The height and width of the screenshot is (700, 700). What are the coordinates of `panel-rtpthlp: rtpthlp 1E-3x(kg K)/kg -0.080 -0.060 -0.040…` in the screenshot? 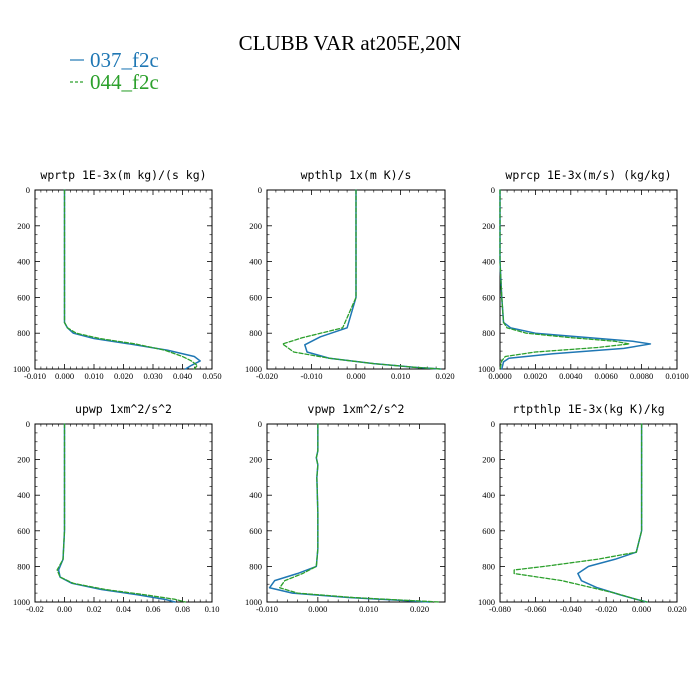 It's located at (582, 508).